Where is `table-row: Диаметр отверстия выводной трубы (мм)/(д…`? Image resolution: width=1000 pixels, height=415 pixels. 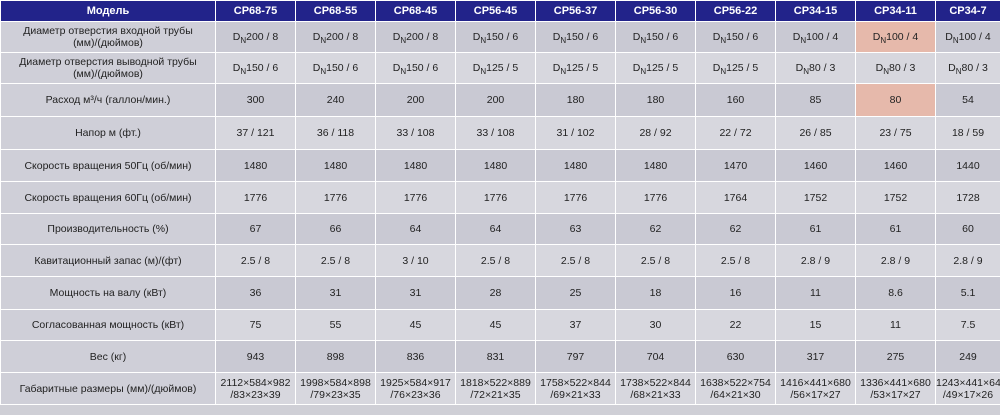 table-row: Диаметр отверстия выводной трубы (мм)/(д… is located at coordinates (500, 68).